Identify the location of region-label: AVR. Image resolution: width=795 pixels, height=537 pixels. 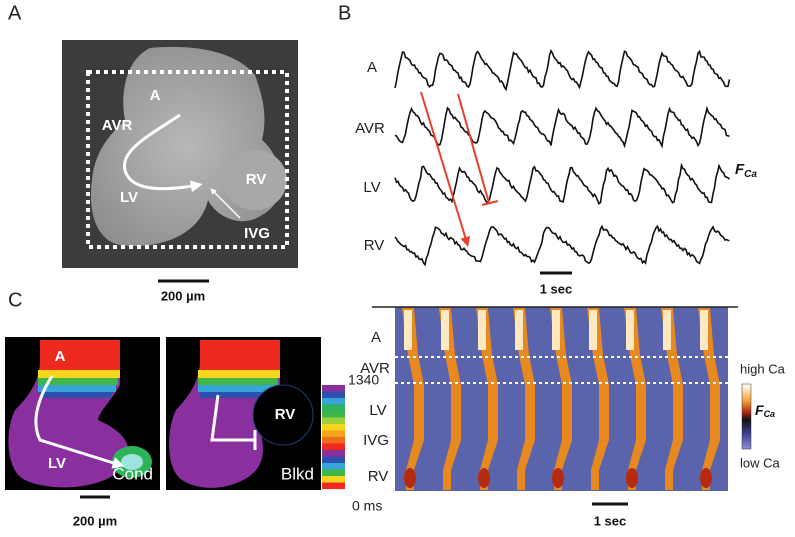
(117, 125).